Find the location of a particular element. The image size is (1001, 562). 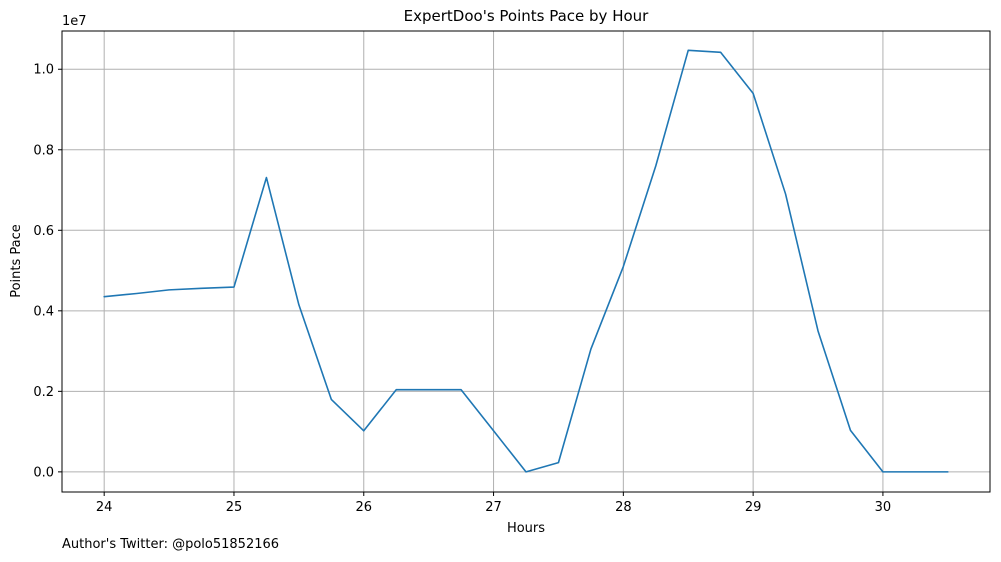

x-axis-ticks: 24 25 26 27 28 29 30 is located at coordinates (493, 503).